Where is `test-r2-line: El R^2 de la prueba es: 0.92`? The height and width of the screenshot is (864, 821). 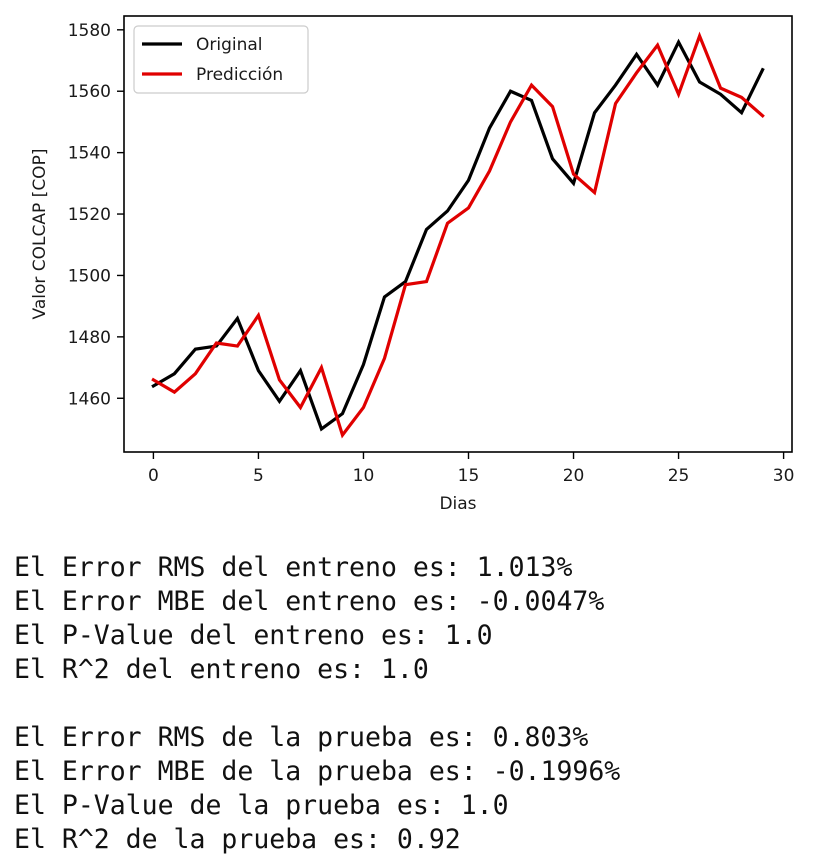 test-r2-line: El R^2 de la prueba es: 0.92 is located at coordinates (237, 839).